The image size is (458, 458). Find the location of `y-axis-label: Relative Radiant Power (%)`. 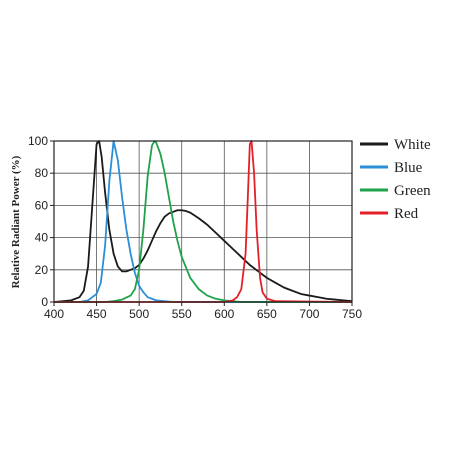

y-axis-label: Relative Radiant Power (%) is located at coordinates (16, 221).